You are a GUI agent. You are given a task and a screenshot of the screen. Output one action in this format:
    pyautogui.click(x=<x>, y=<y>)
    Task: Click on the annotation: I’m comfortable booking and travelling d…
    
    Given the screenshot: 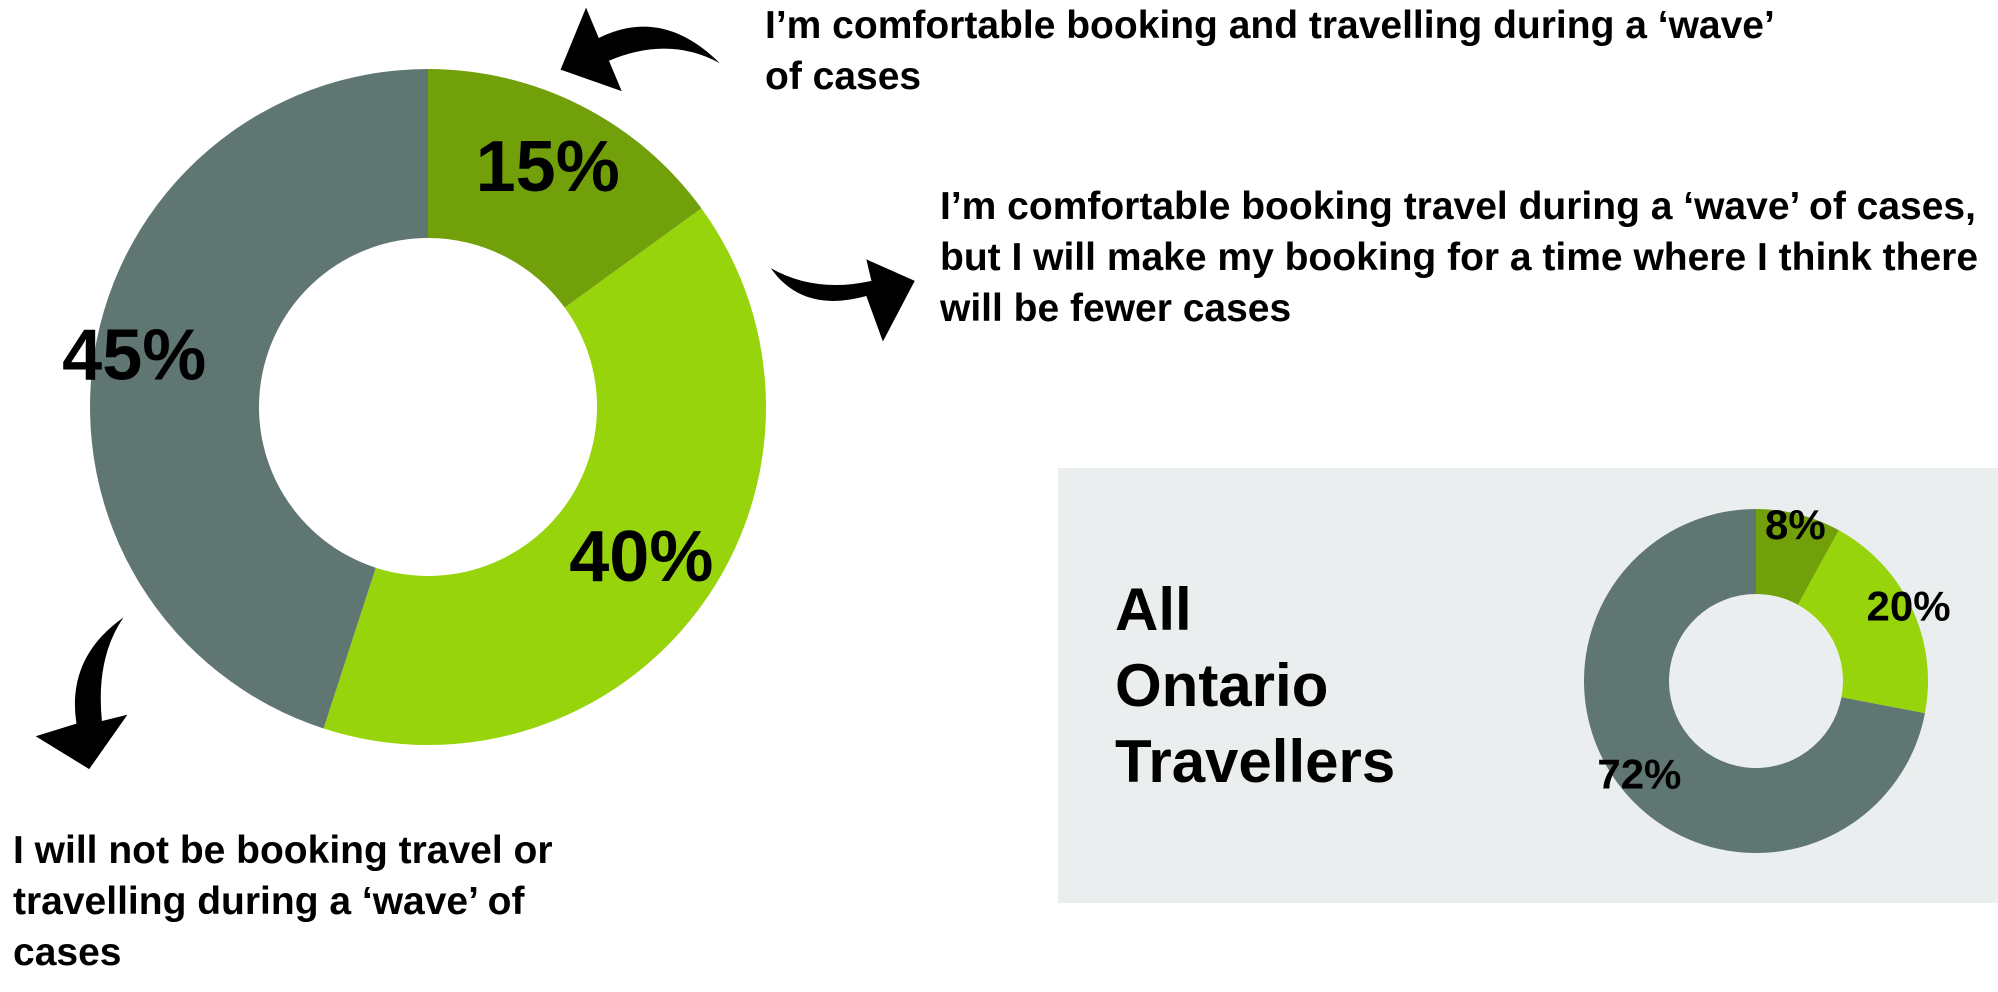 What is the action you would take?
    pyautogui.click(x=1269, y=51)
    